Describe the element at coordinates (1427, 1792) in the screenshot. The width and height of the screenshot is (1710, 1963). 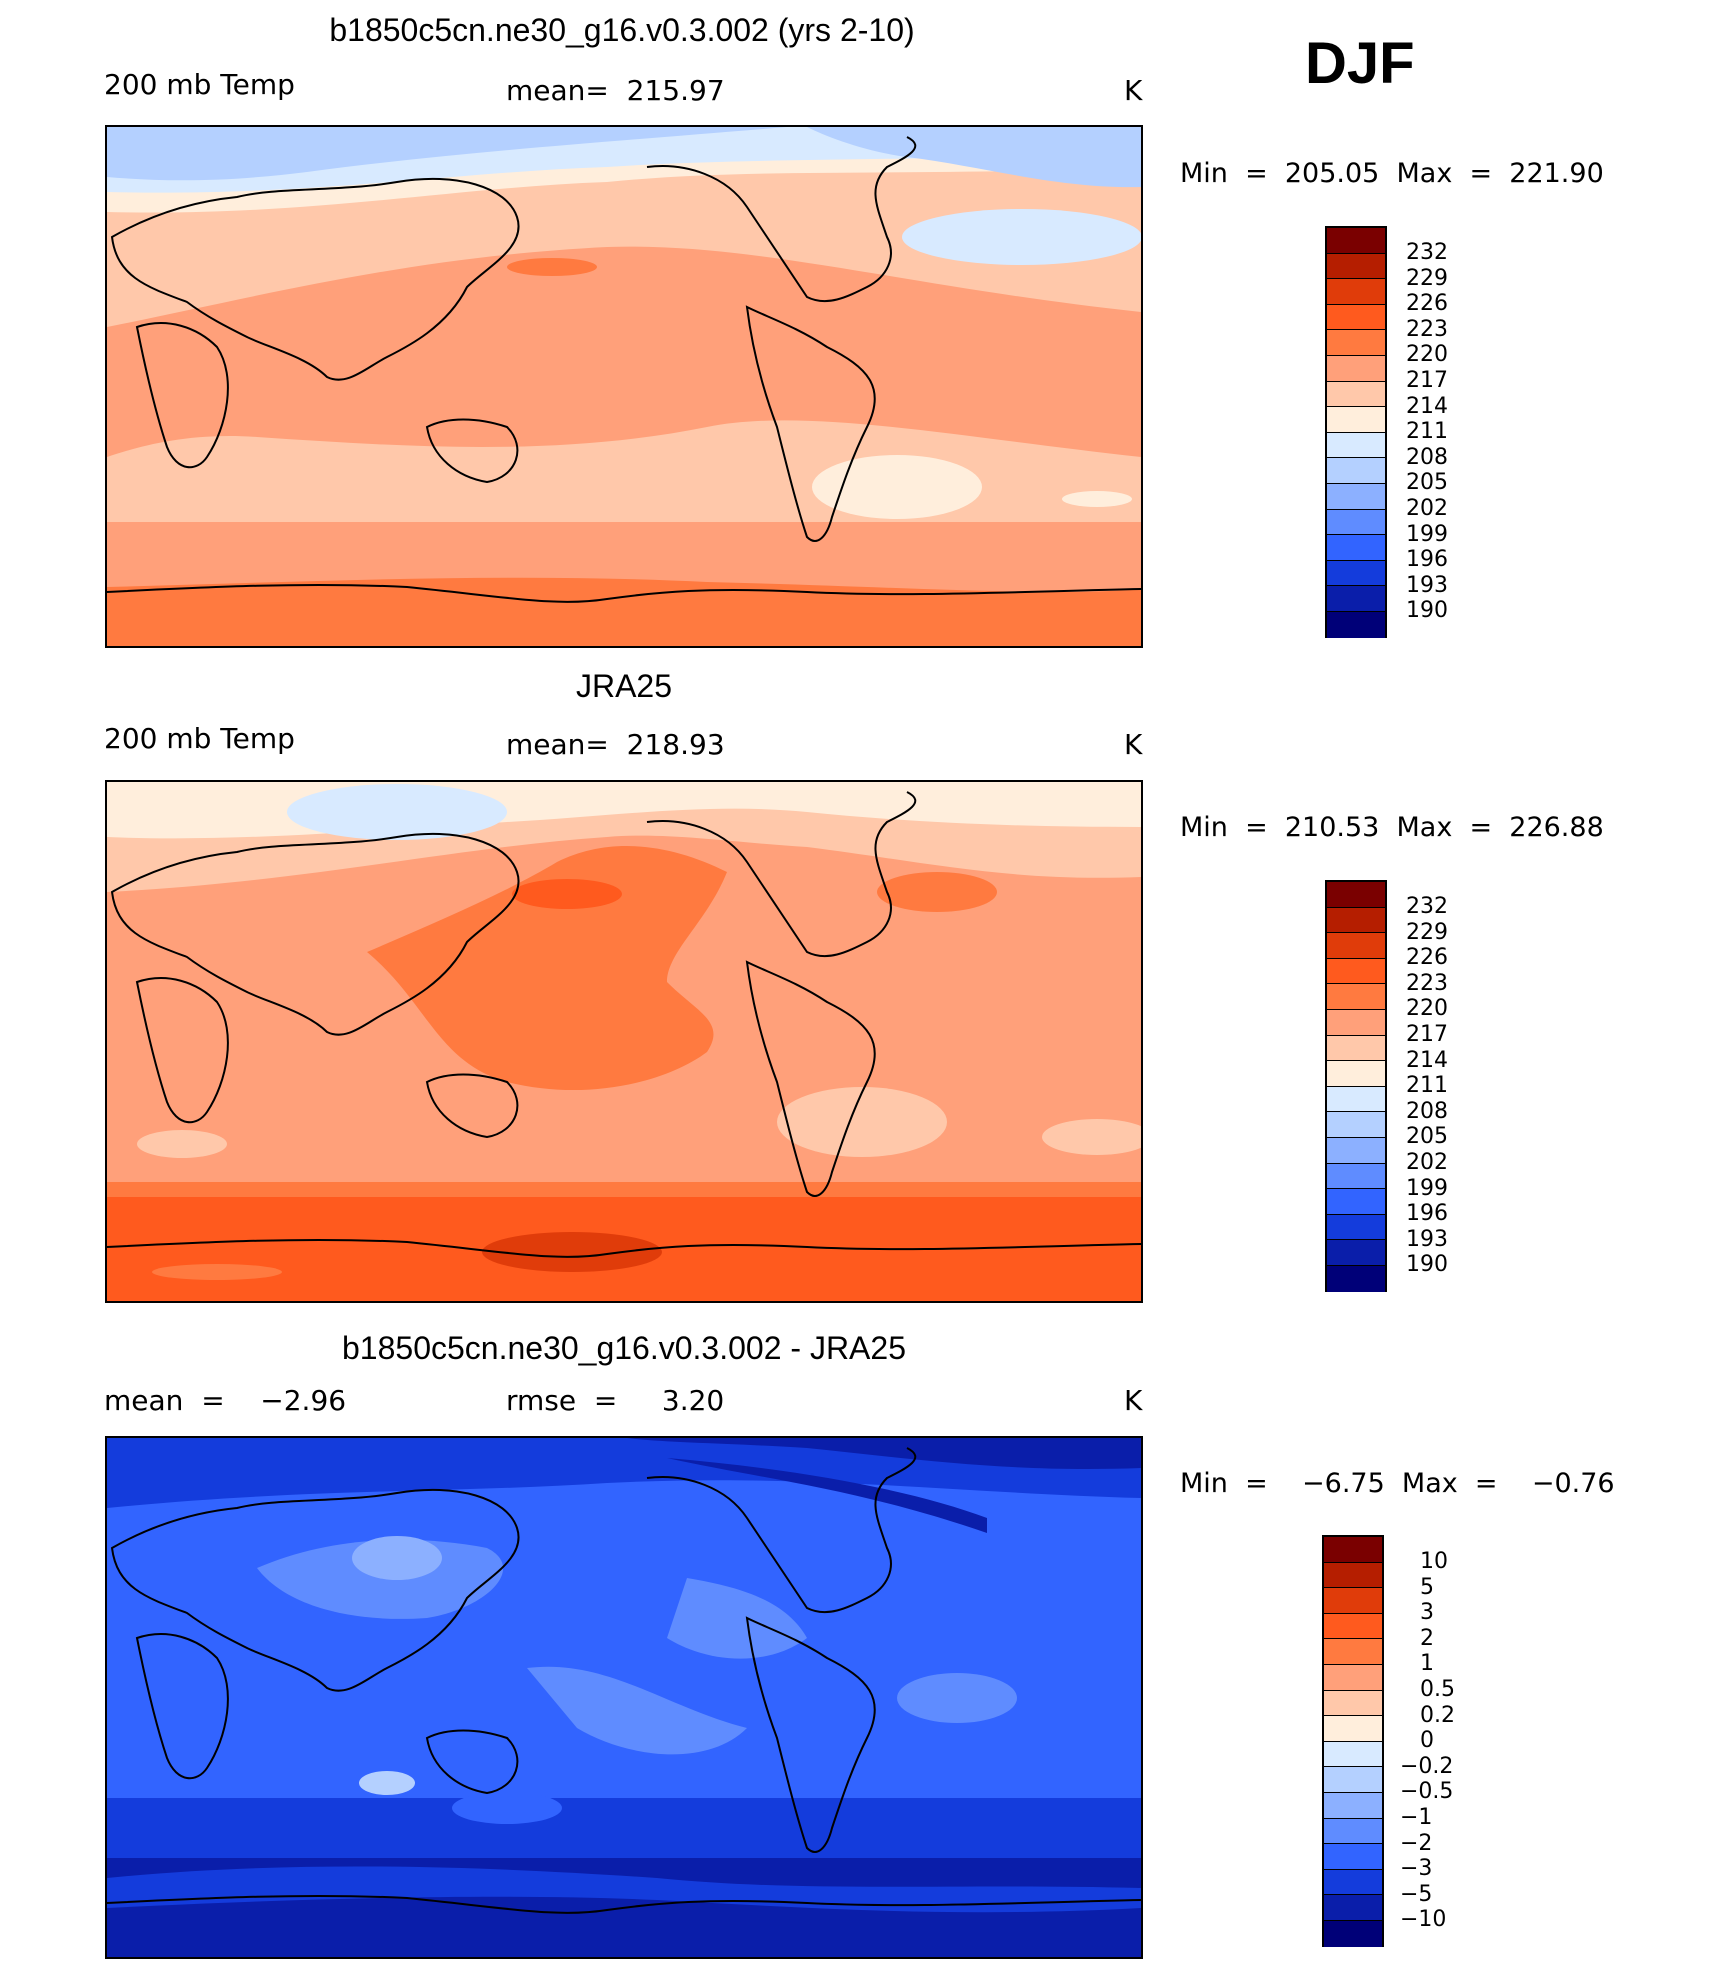
I see `panel3-colorbar-label: −0.5` at that location.